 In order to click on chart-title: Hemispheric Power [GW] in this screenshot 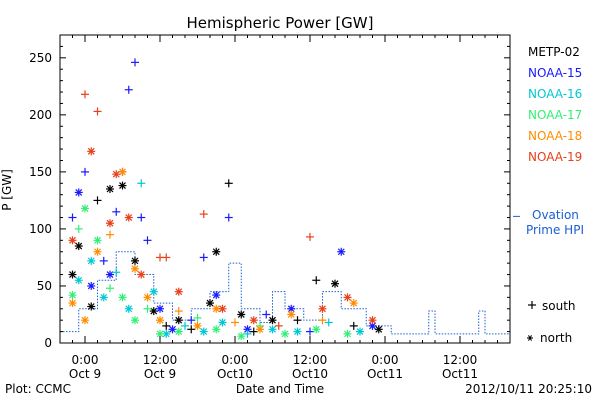, I will do `click(280, 23)`.